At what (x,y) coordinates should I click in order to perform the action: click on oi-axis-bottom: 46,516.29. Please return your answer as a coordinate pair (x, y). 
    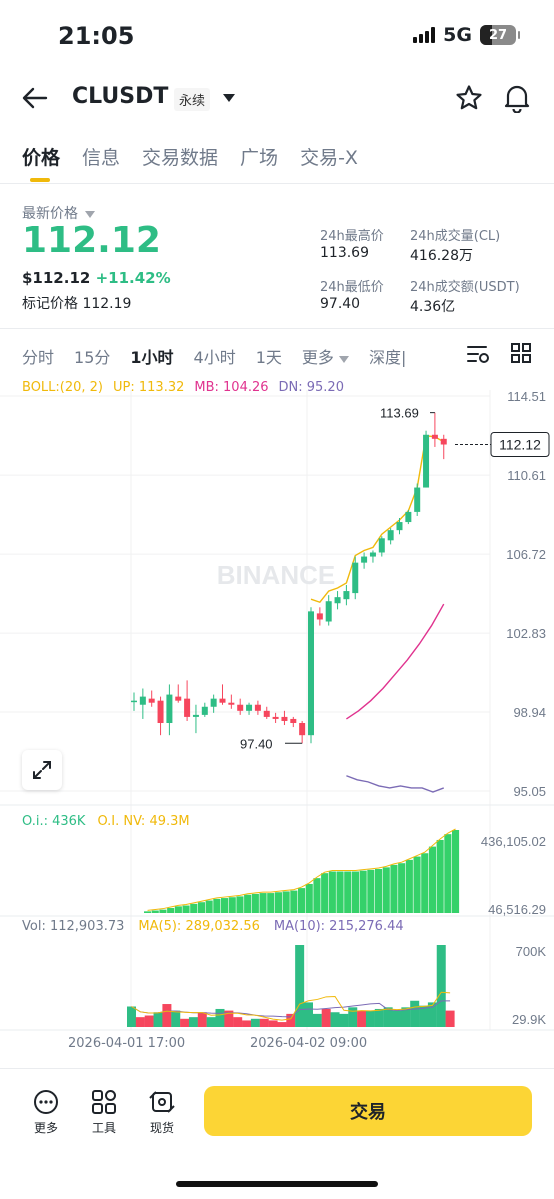
    Looking at the image, I should click on (517, 909).